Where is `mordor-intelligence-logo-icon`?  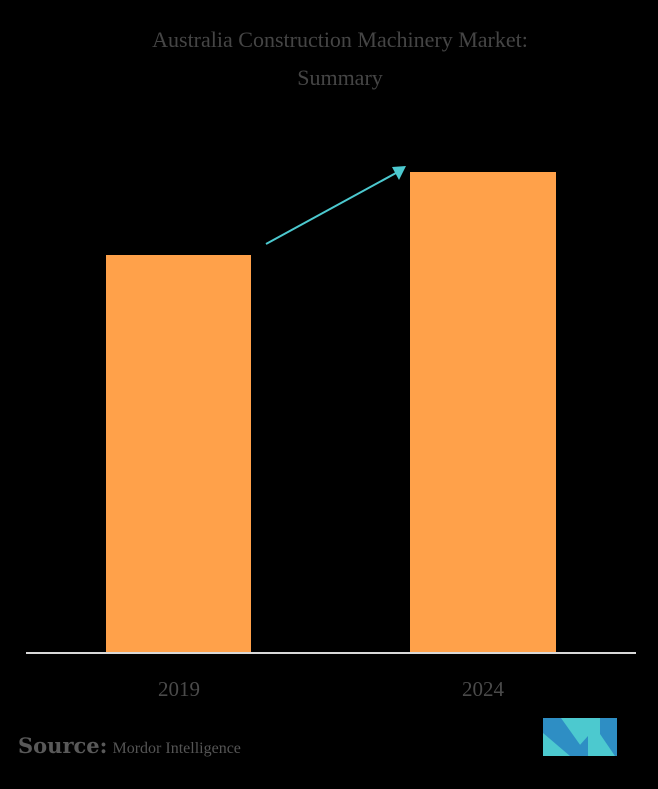 mordor-intelligence-logo-icon is located at coordinates (580, 737).